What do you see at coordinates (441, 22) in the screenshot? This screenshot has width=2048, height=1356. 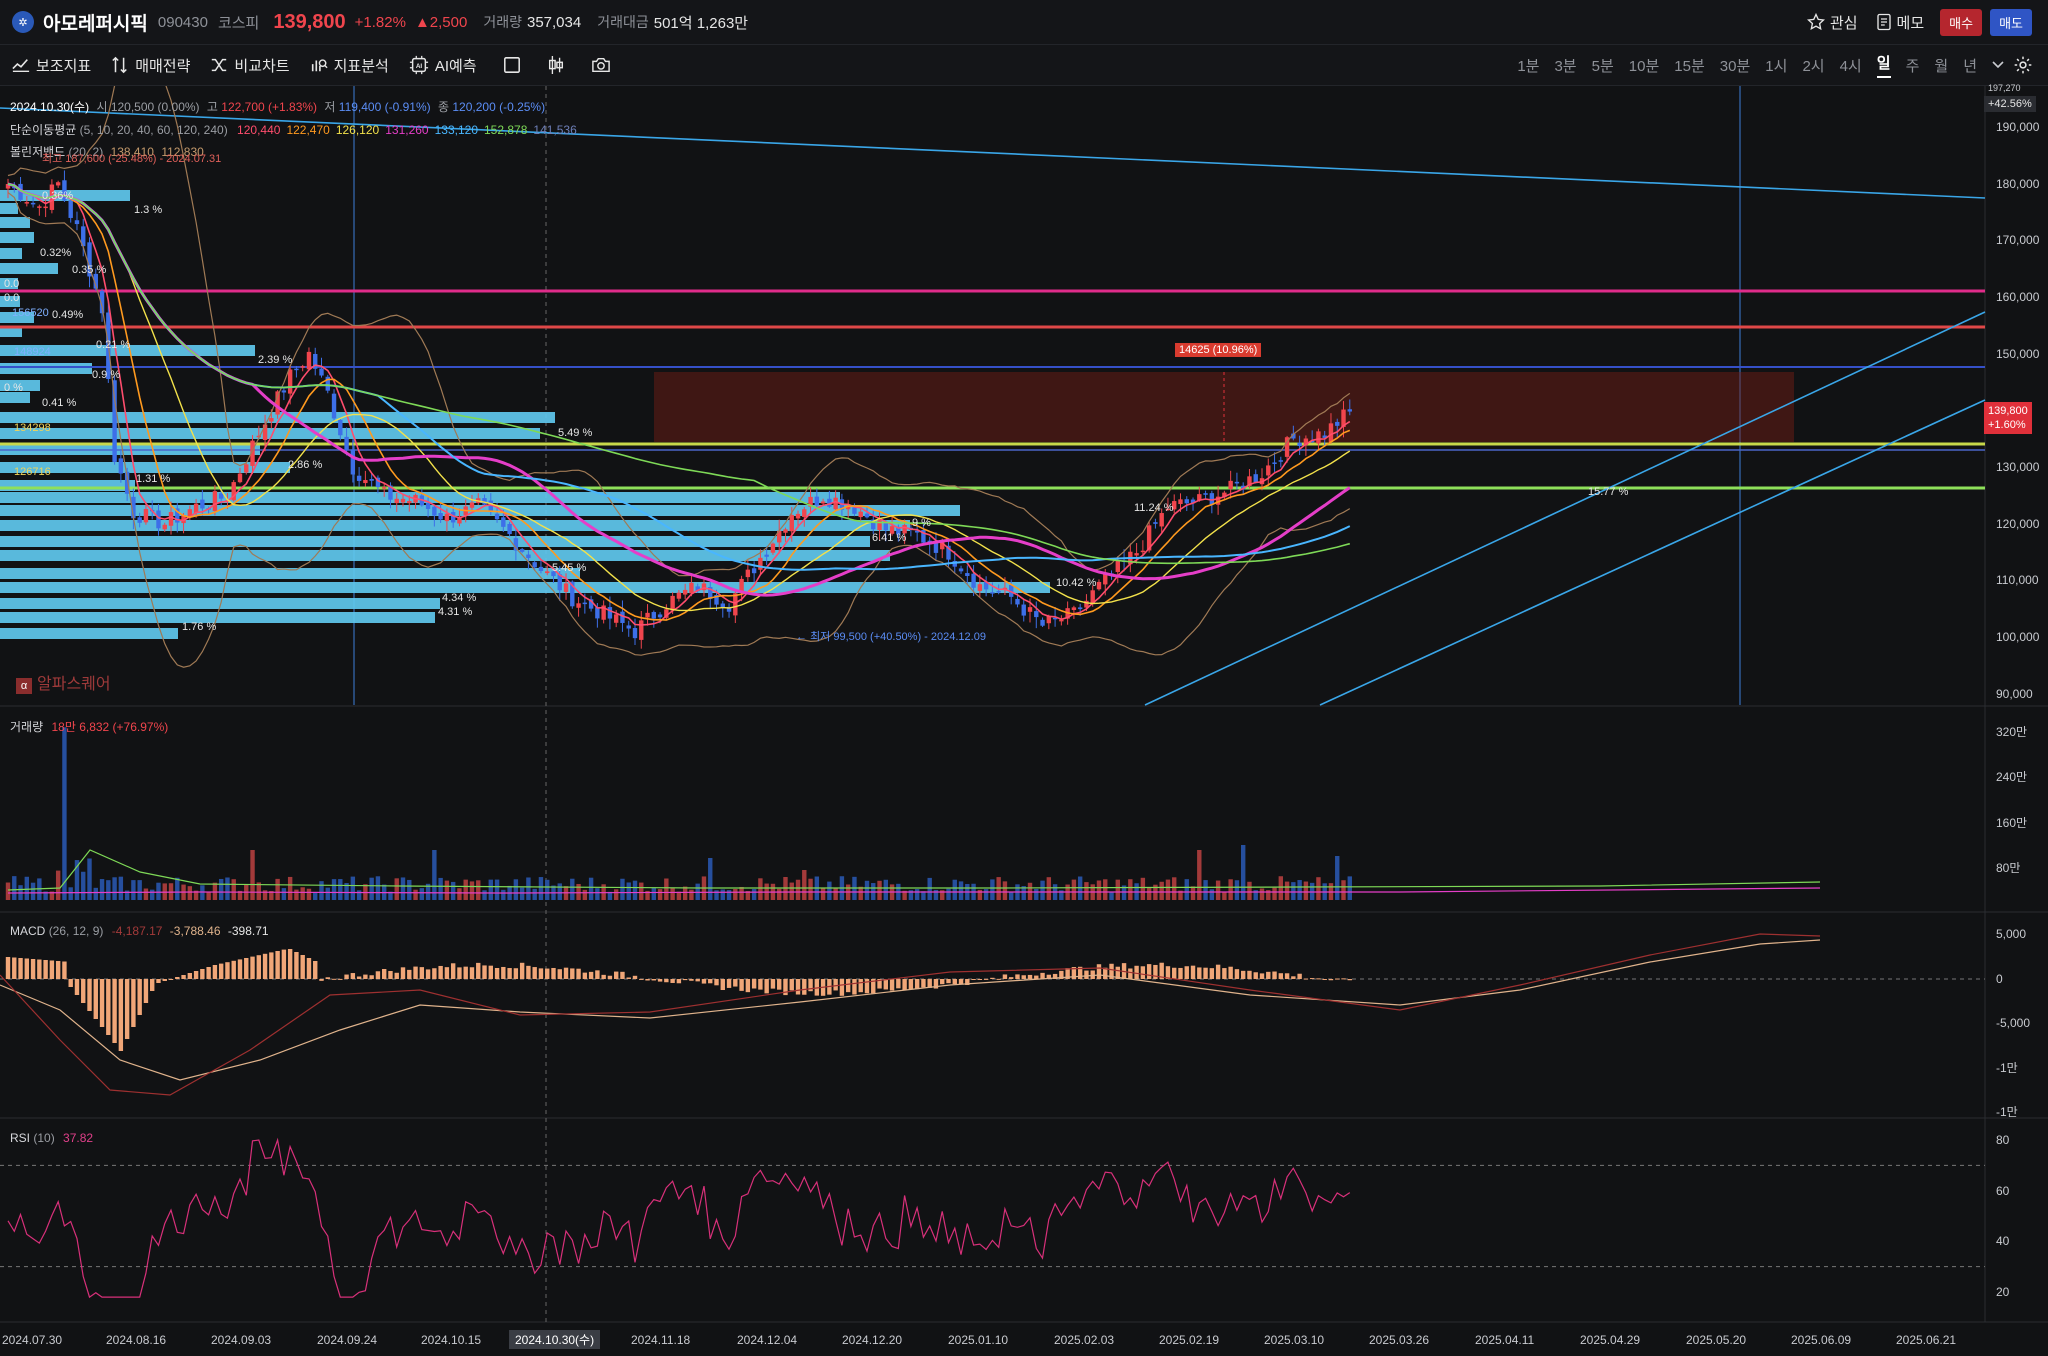 I see `change-amount: ▲2,500` at bounding box center [441, 22].